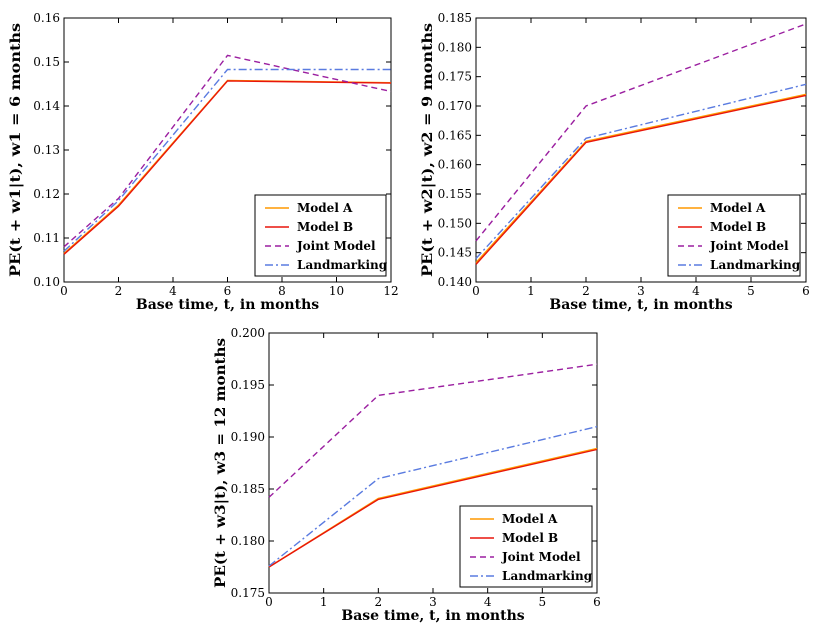 The height and width of the screenshot is (623, 830). What do you see at coordinates (46, 18) in the screenshot?
I see `y-tick-label: 0.16` at bounding box center [46, 18].